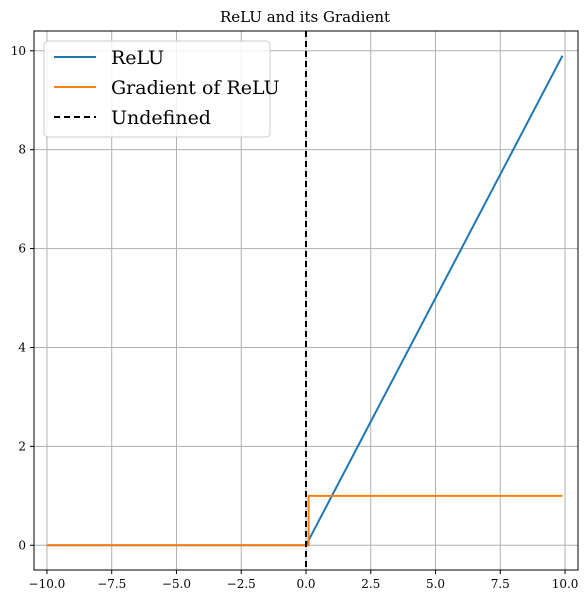 Image resolution: width=586 pixels, height=602 pixels. What do you see at coordinates (565, 584) in the screenshot?
I see `x-tick-label: 10.0` at bounding box center [565, 584].